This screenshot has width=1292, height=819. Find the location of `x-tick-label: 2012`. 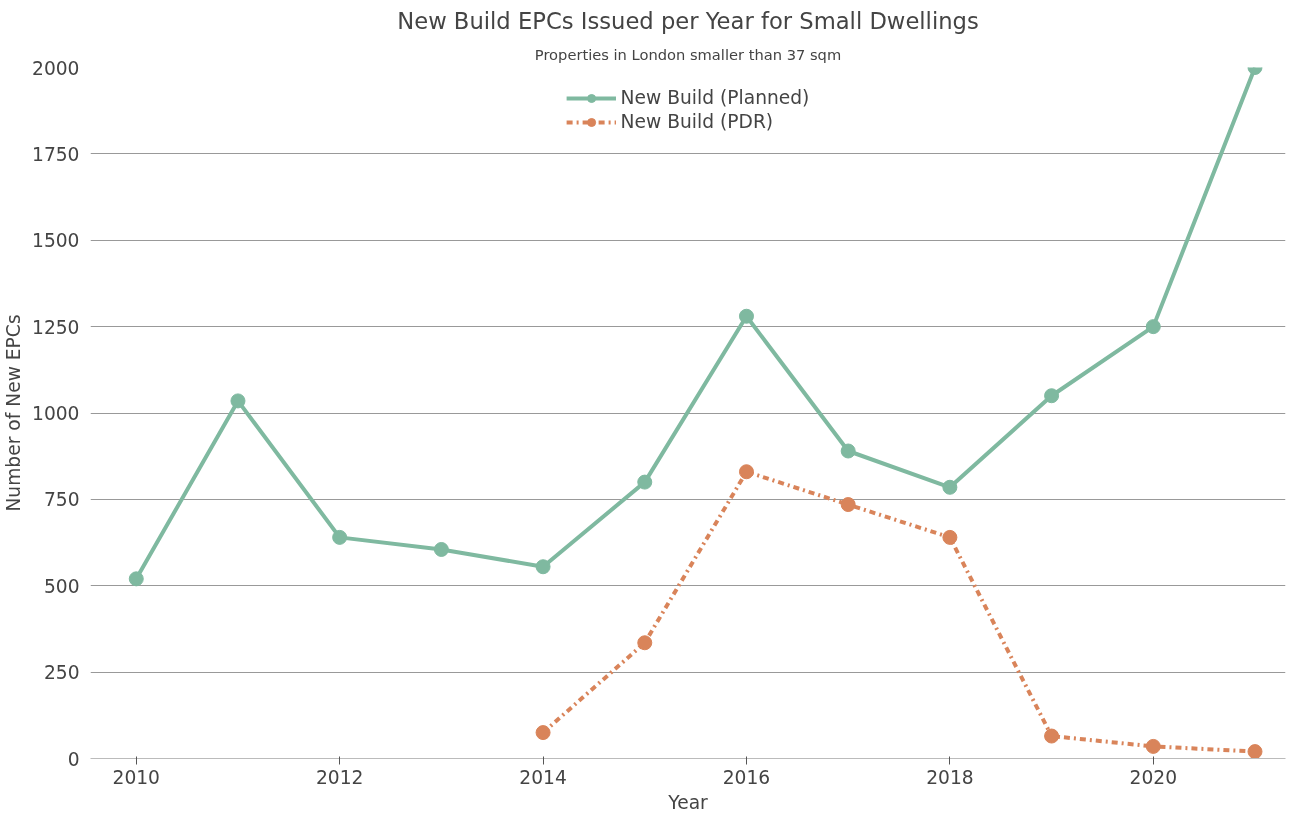

x-tick-label: 2012 is located at coordinates (339, 777).